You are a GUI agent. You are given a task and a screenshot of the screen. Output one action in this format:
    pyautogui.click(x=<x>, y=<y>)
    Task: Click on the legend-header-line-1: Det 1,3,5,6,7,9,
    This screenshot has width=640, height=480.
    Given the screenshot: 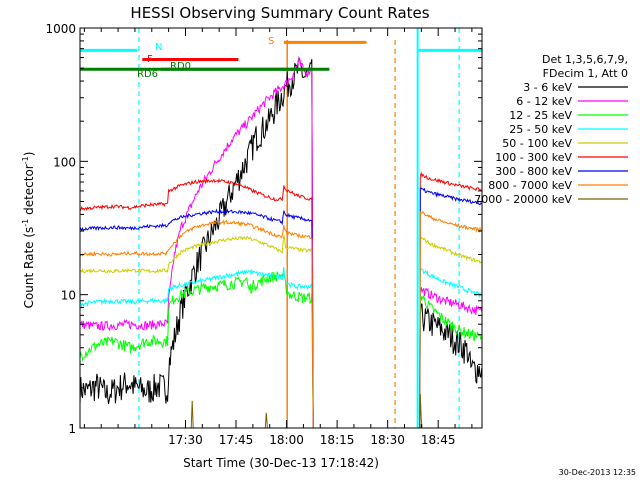 What is the action you would take?
    pyautogui.click(x=585, y=59)
    